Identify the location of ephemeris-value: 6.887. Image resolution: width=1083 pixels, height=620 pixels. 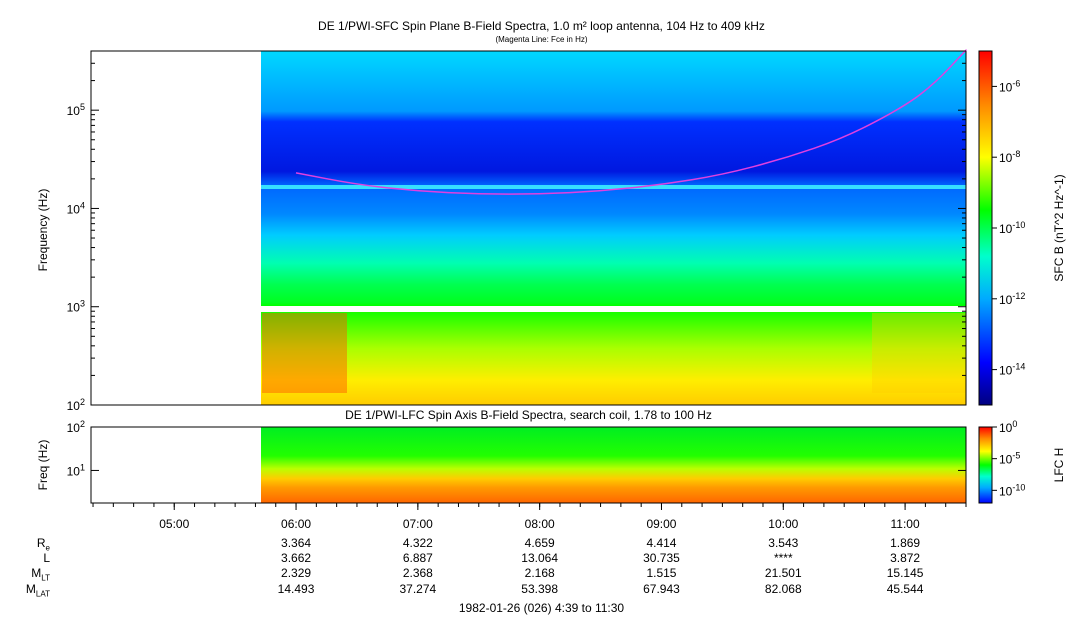
(417, 558).